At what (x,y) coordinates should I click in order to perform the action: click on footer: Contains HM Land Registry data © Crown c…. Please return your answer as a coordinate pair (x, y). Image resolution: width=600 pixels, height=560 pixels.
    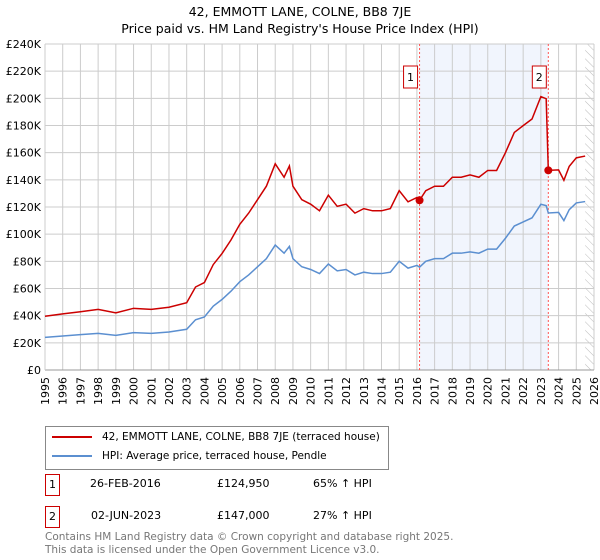
    Looking at the image, I should click on (249, 544).